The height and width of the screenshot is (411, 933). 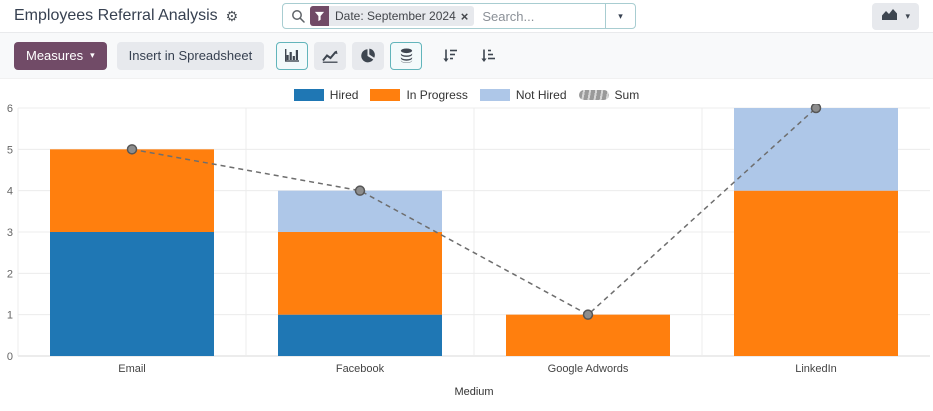 I want to click on legend-label: Sum, so click(x=627, y=95).